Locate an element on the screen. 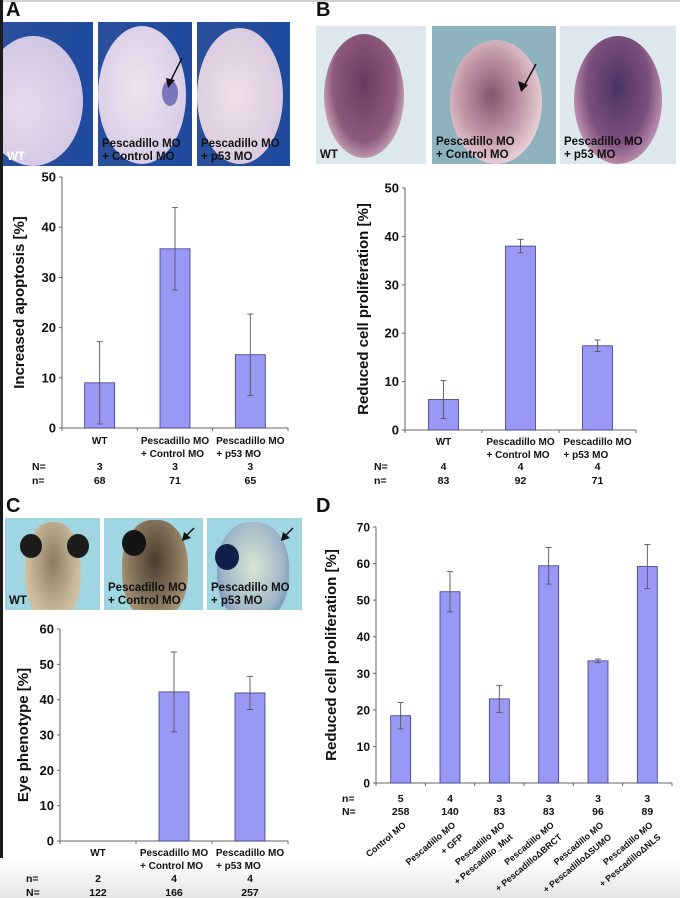 This screenshot has width=680, height=898. x-category-label: Control MO is located at coordinates (386, 839).